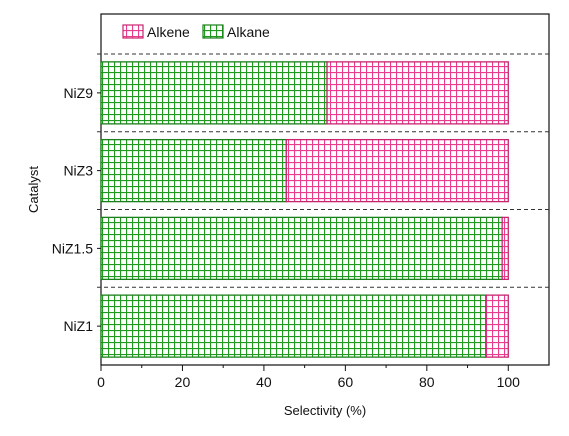 Image resolution: width=569 pixels, height=436 pixels. I want to click on y-axis-title: Catalyst, so click(33, 189).